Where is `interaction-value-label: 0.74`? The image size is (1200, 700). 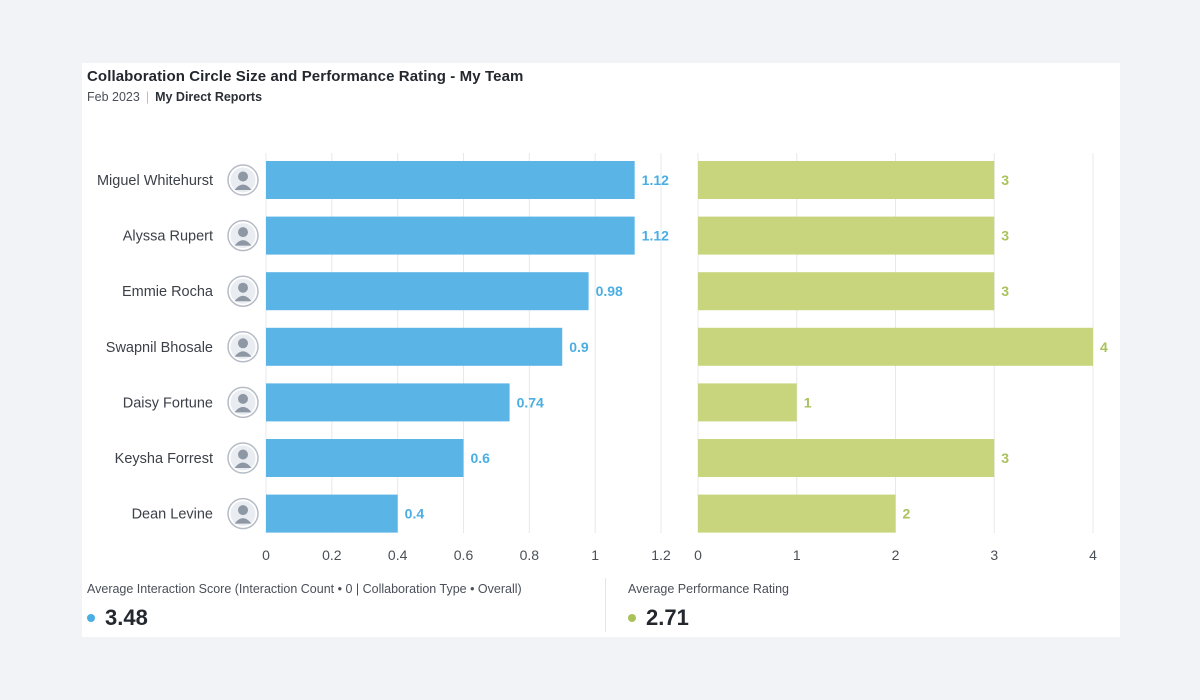 interaction-value-label: 0.74 is located at coordinates (530, 402).